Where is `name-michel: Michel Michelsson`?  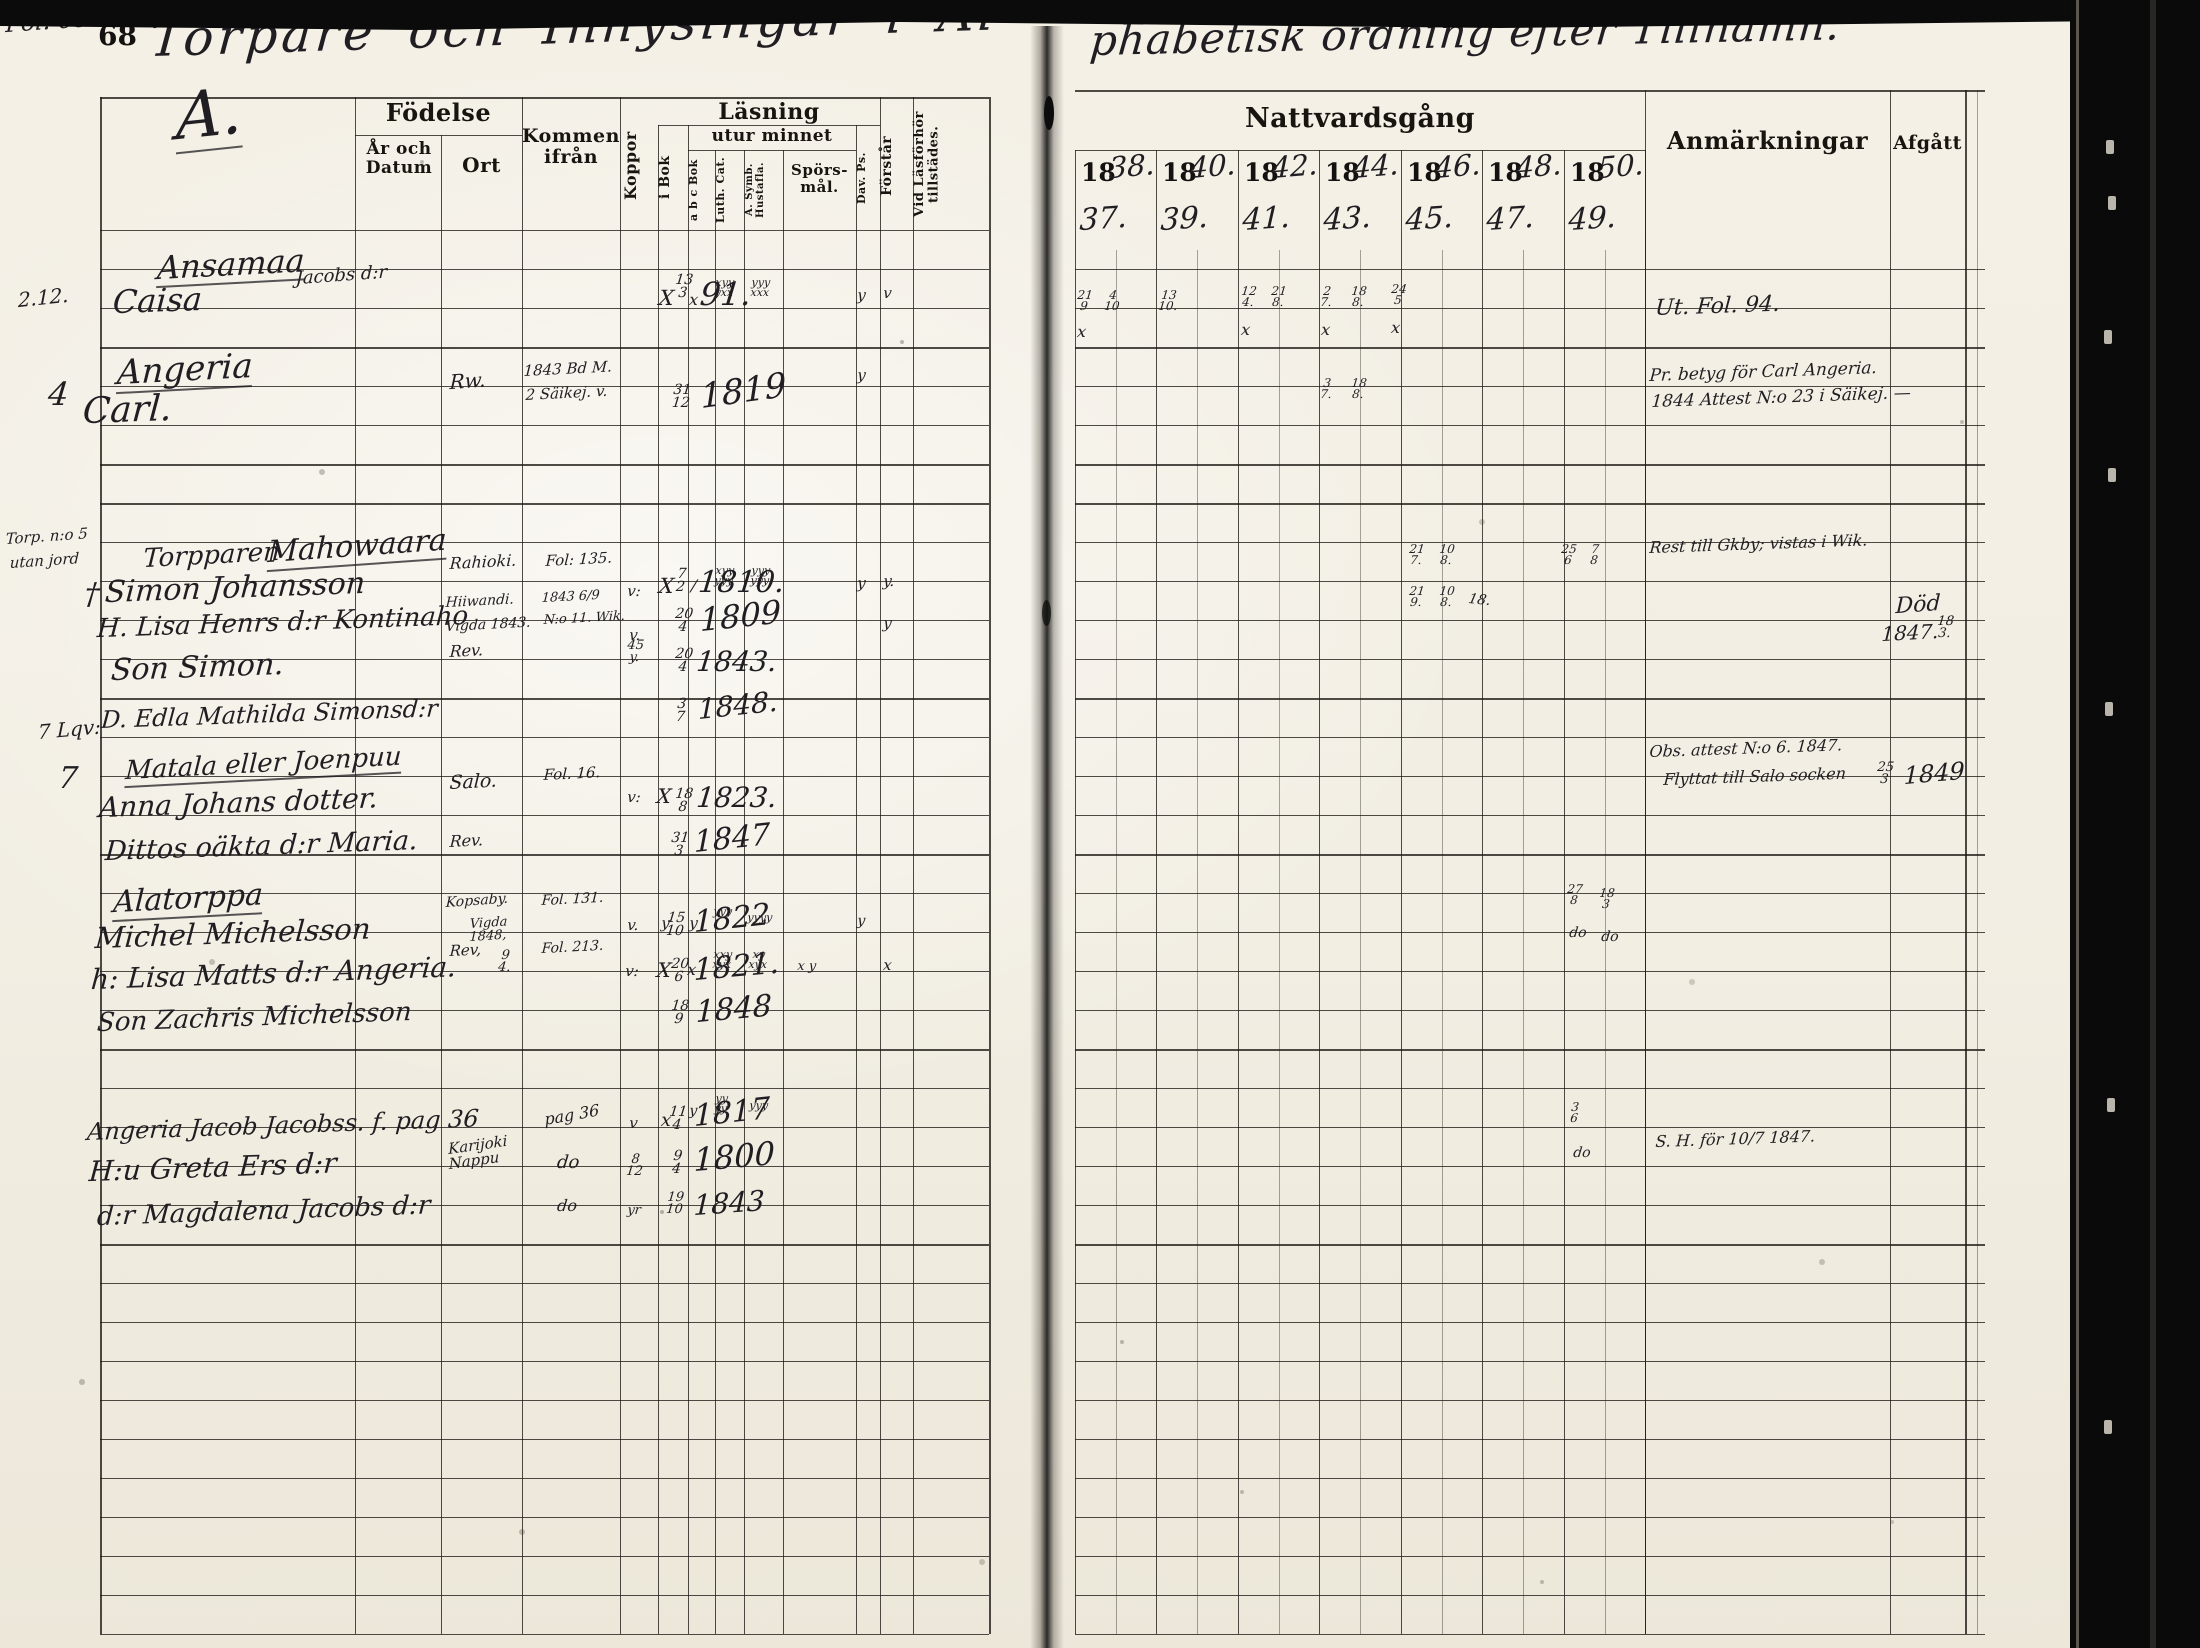 name-michel: Michel Michelsson is located at coordinates (232, 933).